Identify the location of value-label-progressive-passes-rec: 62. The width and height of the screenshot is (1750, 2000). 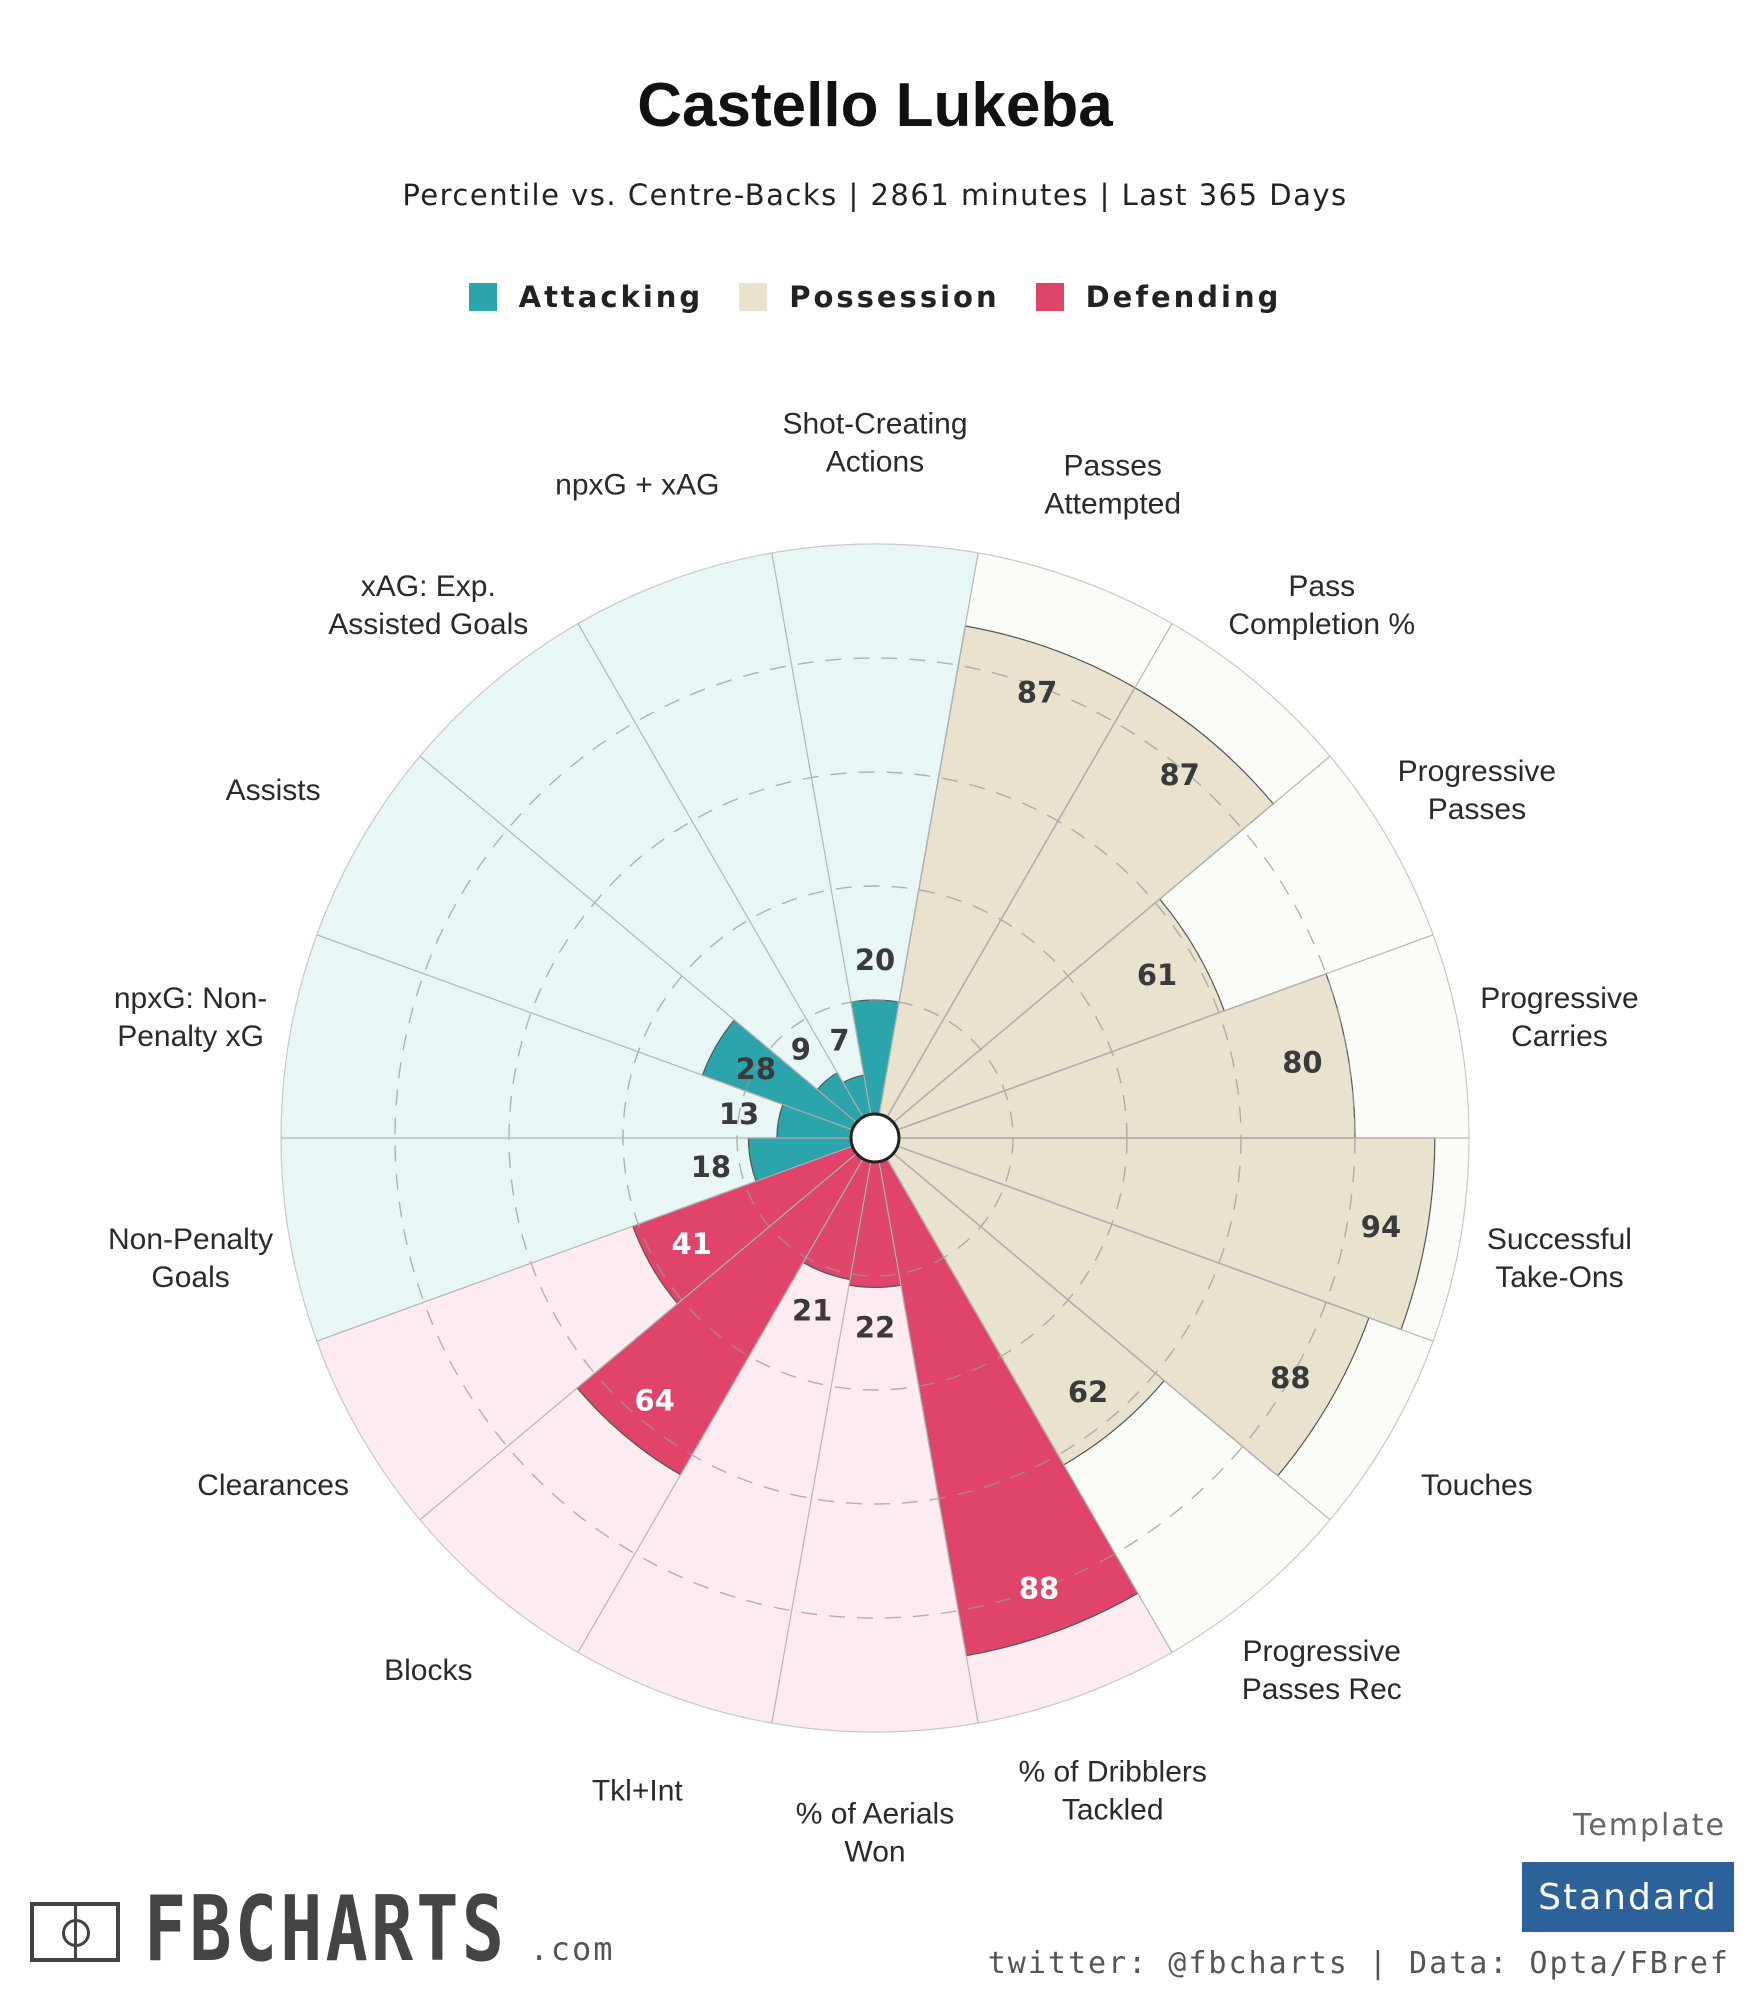
(1088, 1392).